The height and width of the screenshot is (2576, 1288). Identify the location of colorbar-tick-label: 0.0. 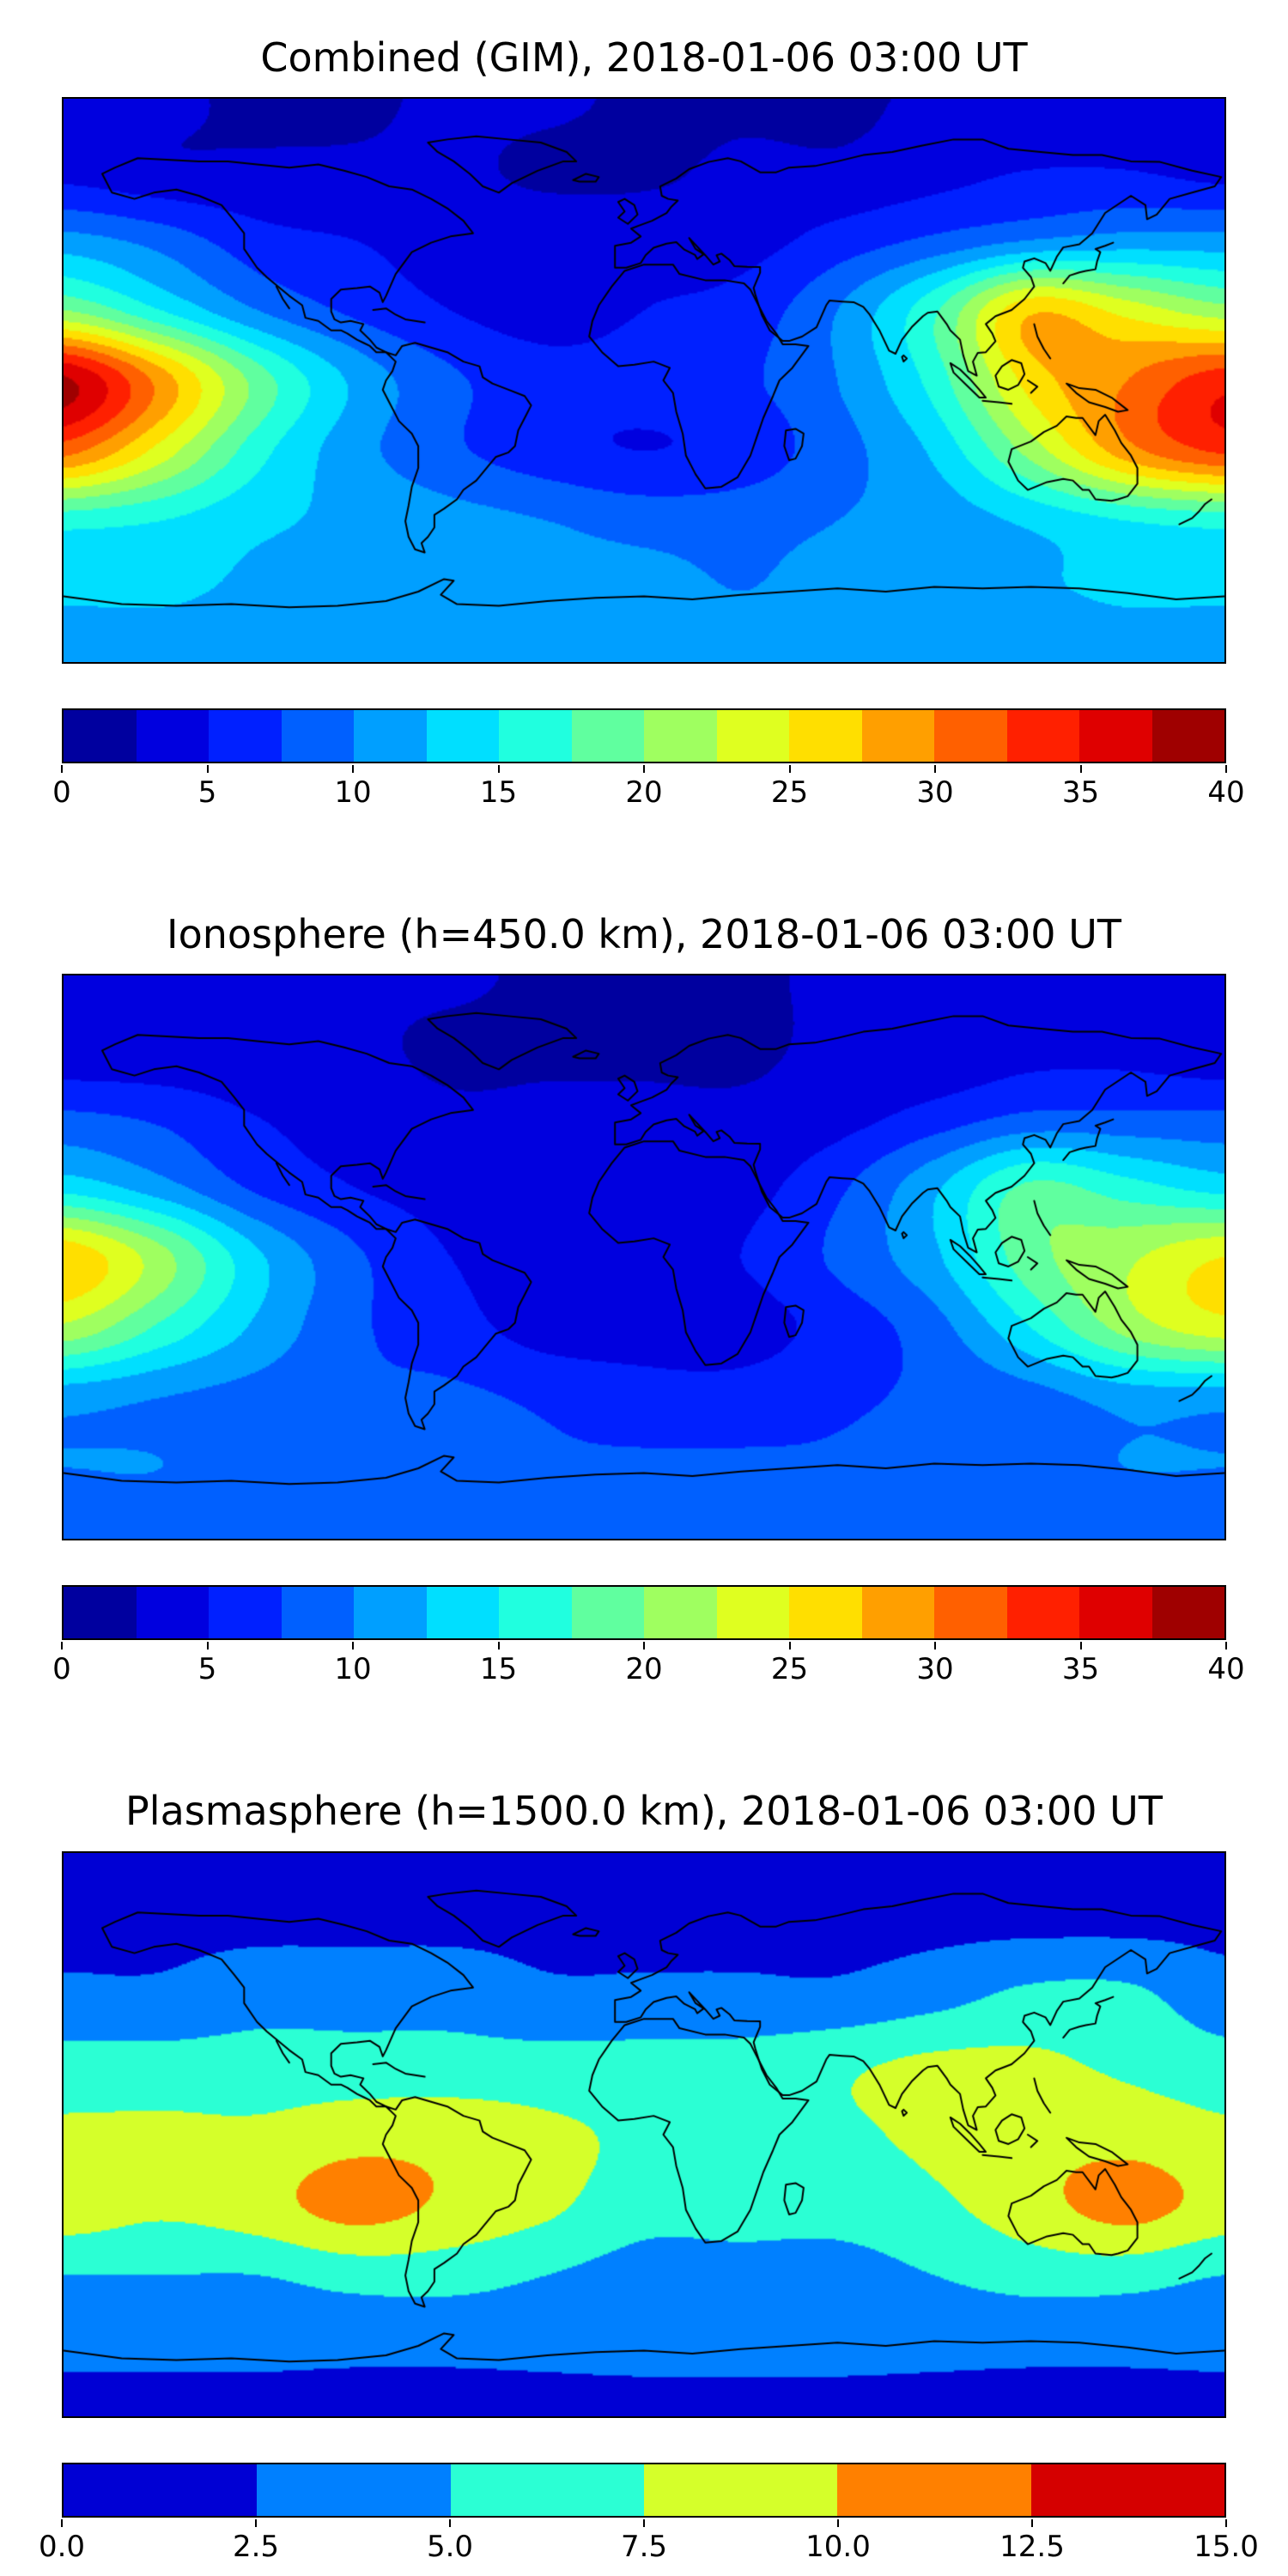
(62, 2546).